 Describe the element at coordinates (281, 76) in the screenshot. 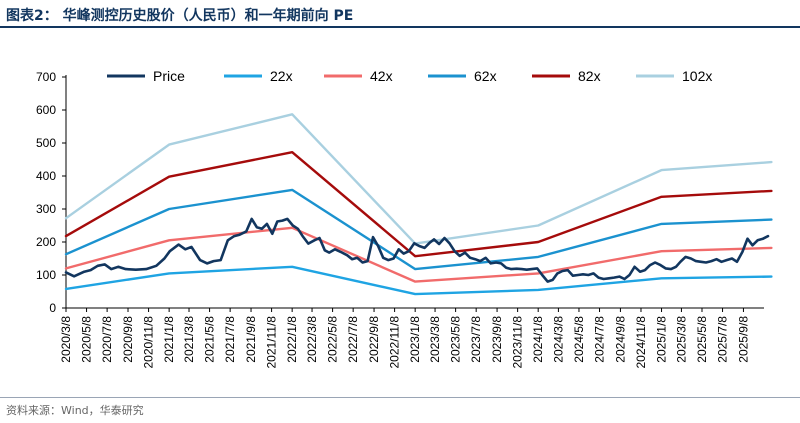

I see `legend-label-22x: 22x` at that location.